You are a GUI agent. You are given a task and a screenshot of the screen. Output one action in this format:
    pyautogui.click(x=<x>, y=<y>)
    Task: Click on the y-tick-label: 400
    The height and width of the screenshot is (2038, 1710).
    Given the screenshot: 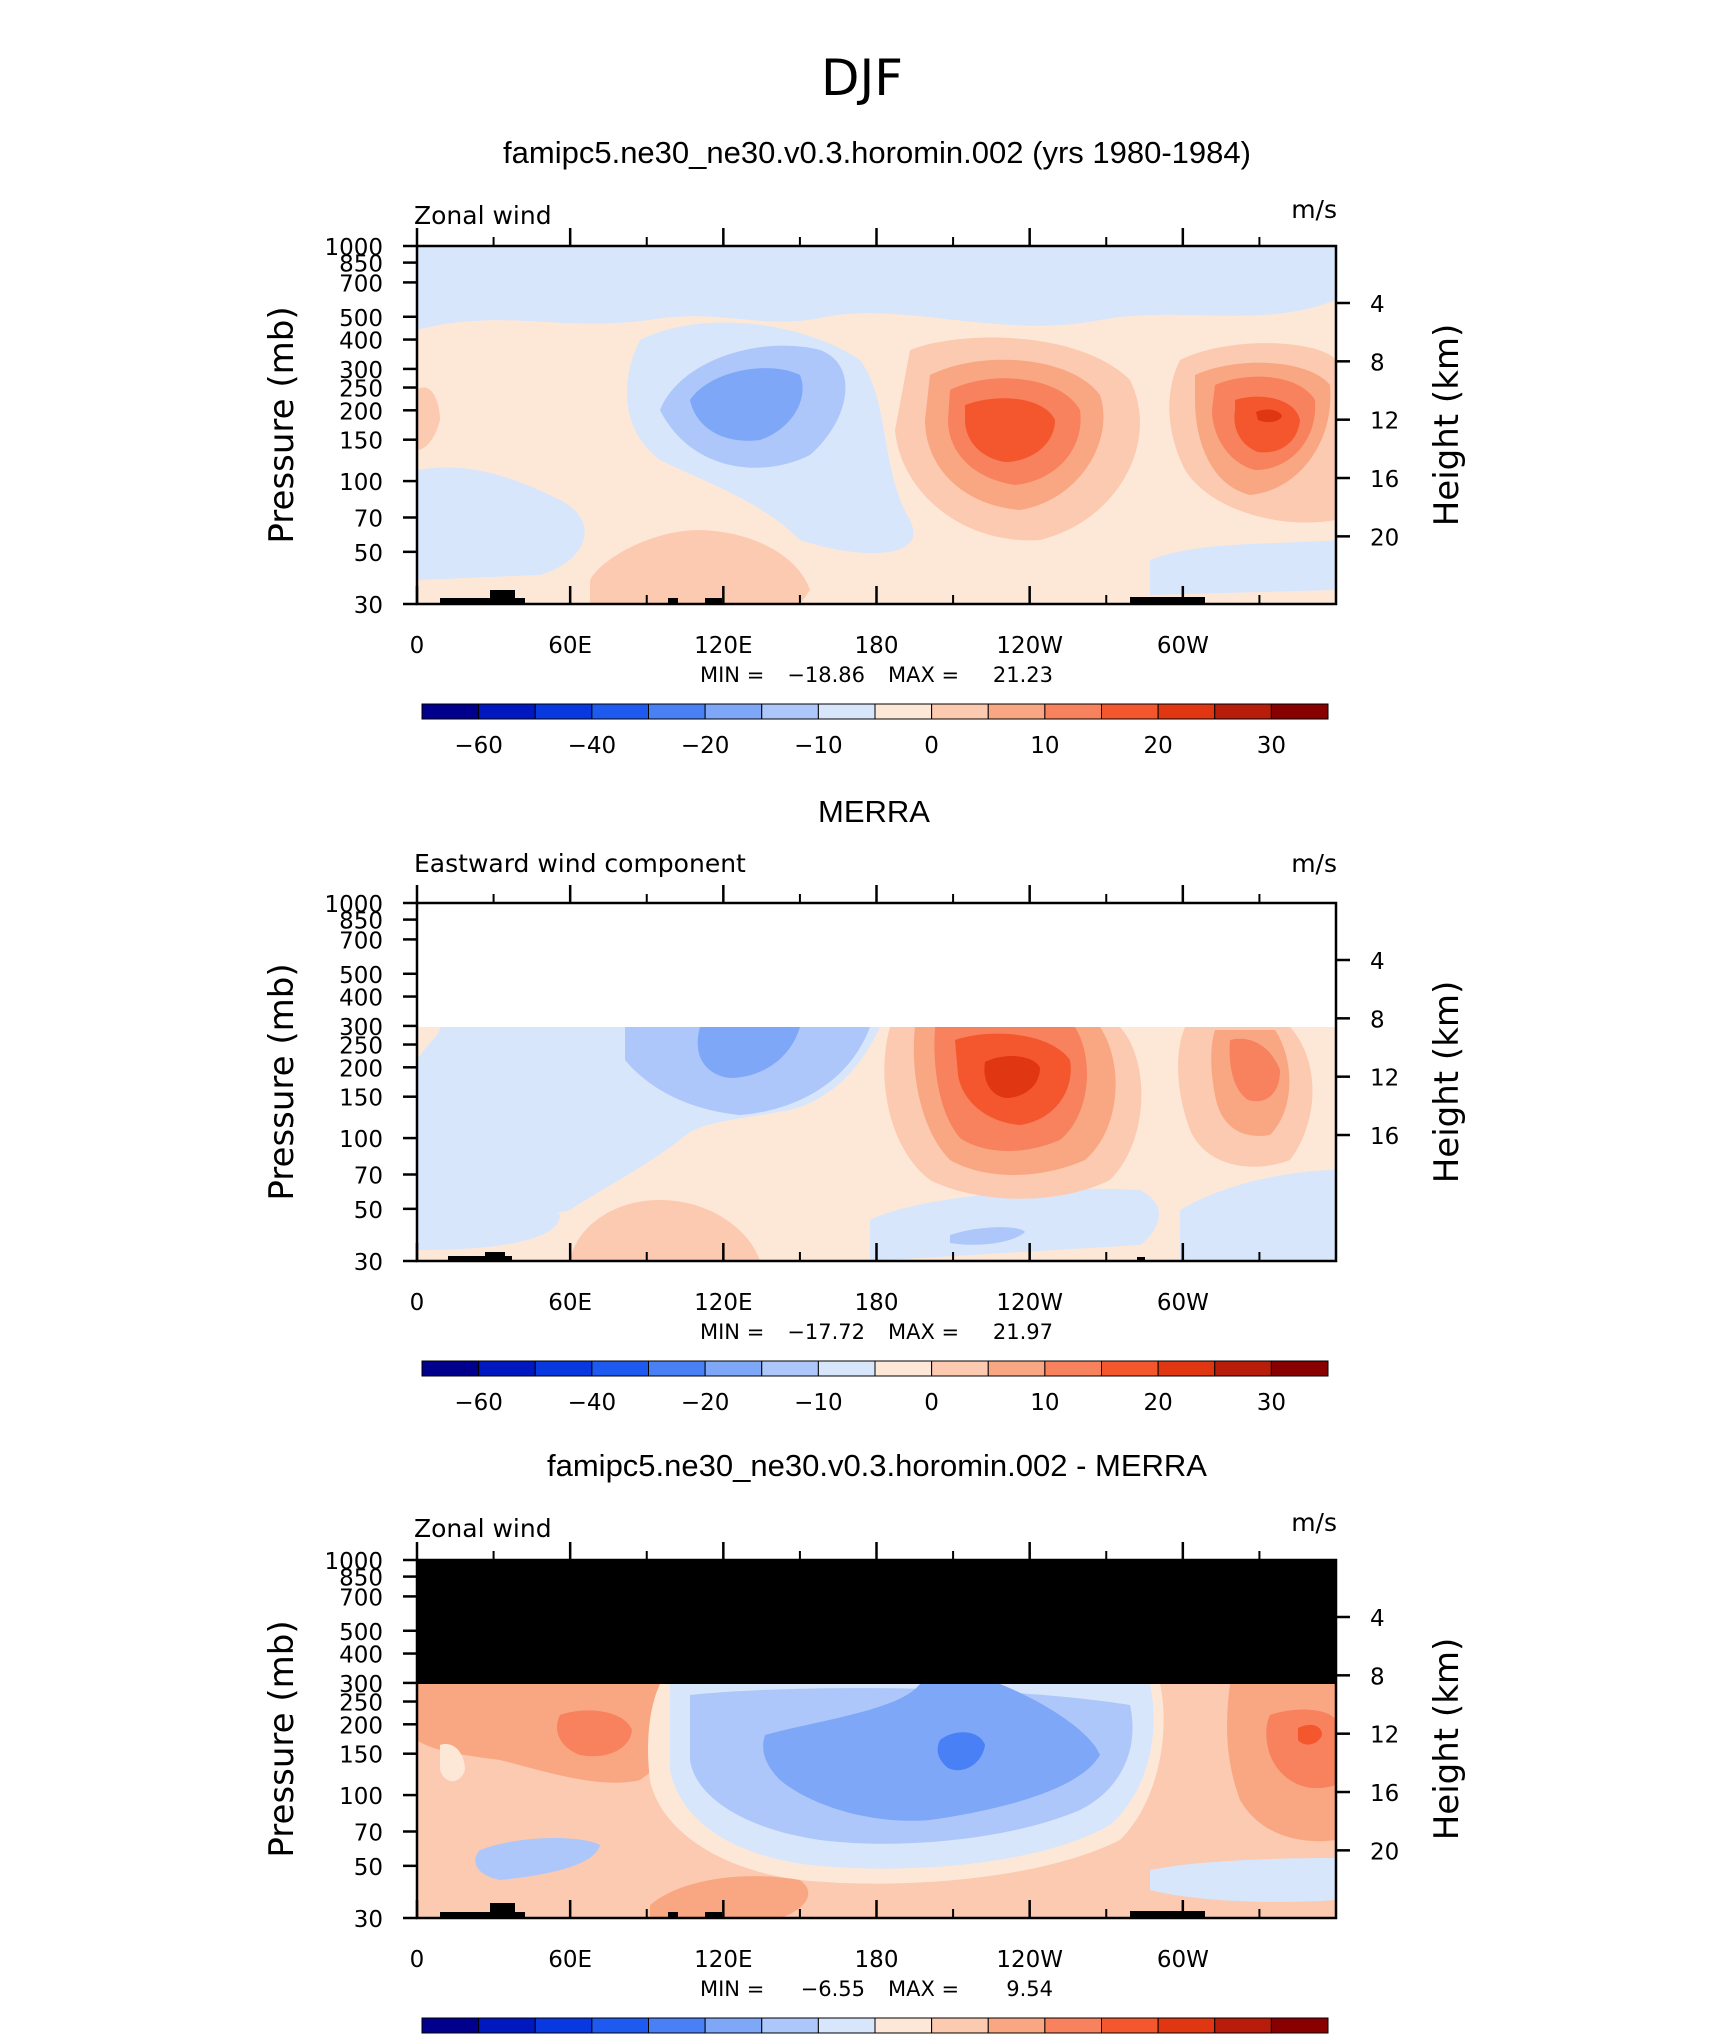 What is the action you would take?
    pyautogui.click(x=361, y=999)
    